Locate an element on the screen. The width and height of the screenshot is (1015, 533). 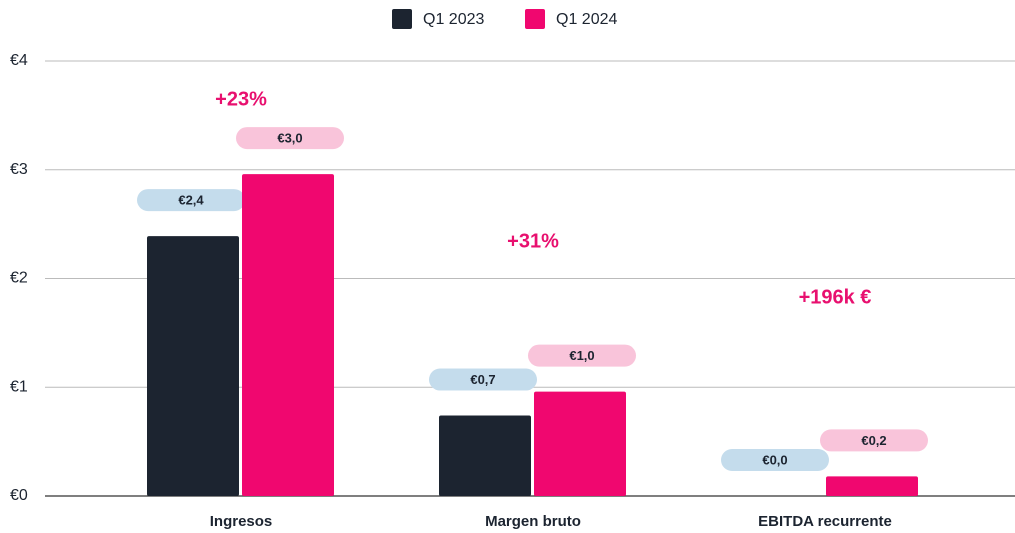
value-label: €2,4 is located at coordinates (191, 200).